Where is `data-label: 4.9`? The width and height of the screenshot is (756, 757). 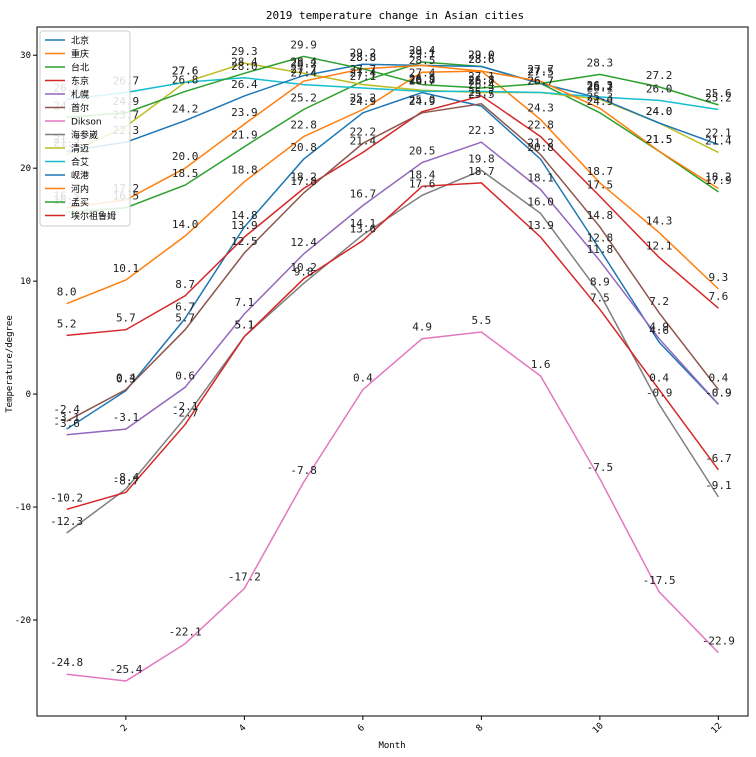 data-label: 4.9 is located at coordinates (422, 327).